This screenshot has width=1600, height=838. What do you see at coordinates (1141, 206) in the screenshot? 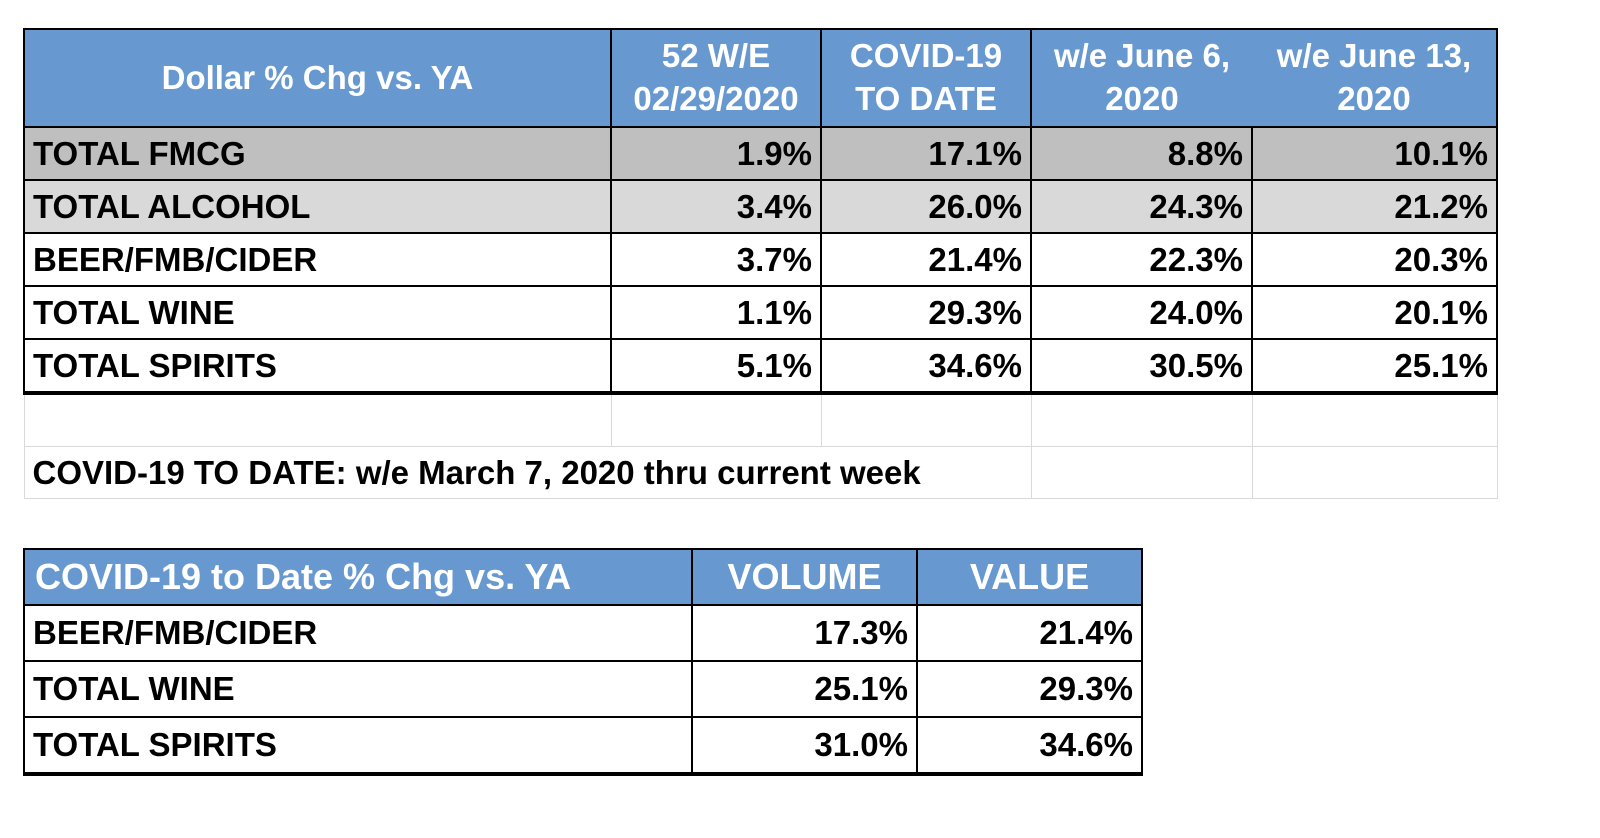
I see `cell-value: 24.3%` at bounding box center [1141, 206].